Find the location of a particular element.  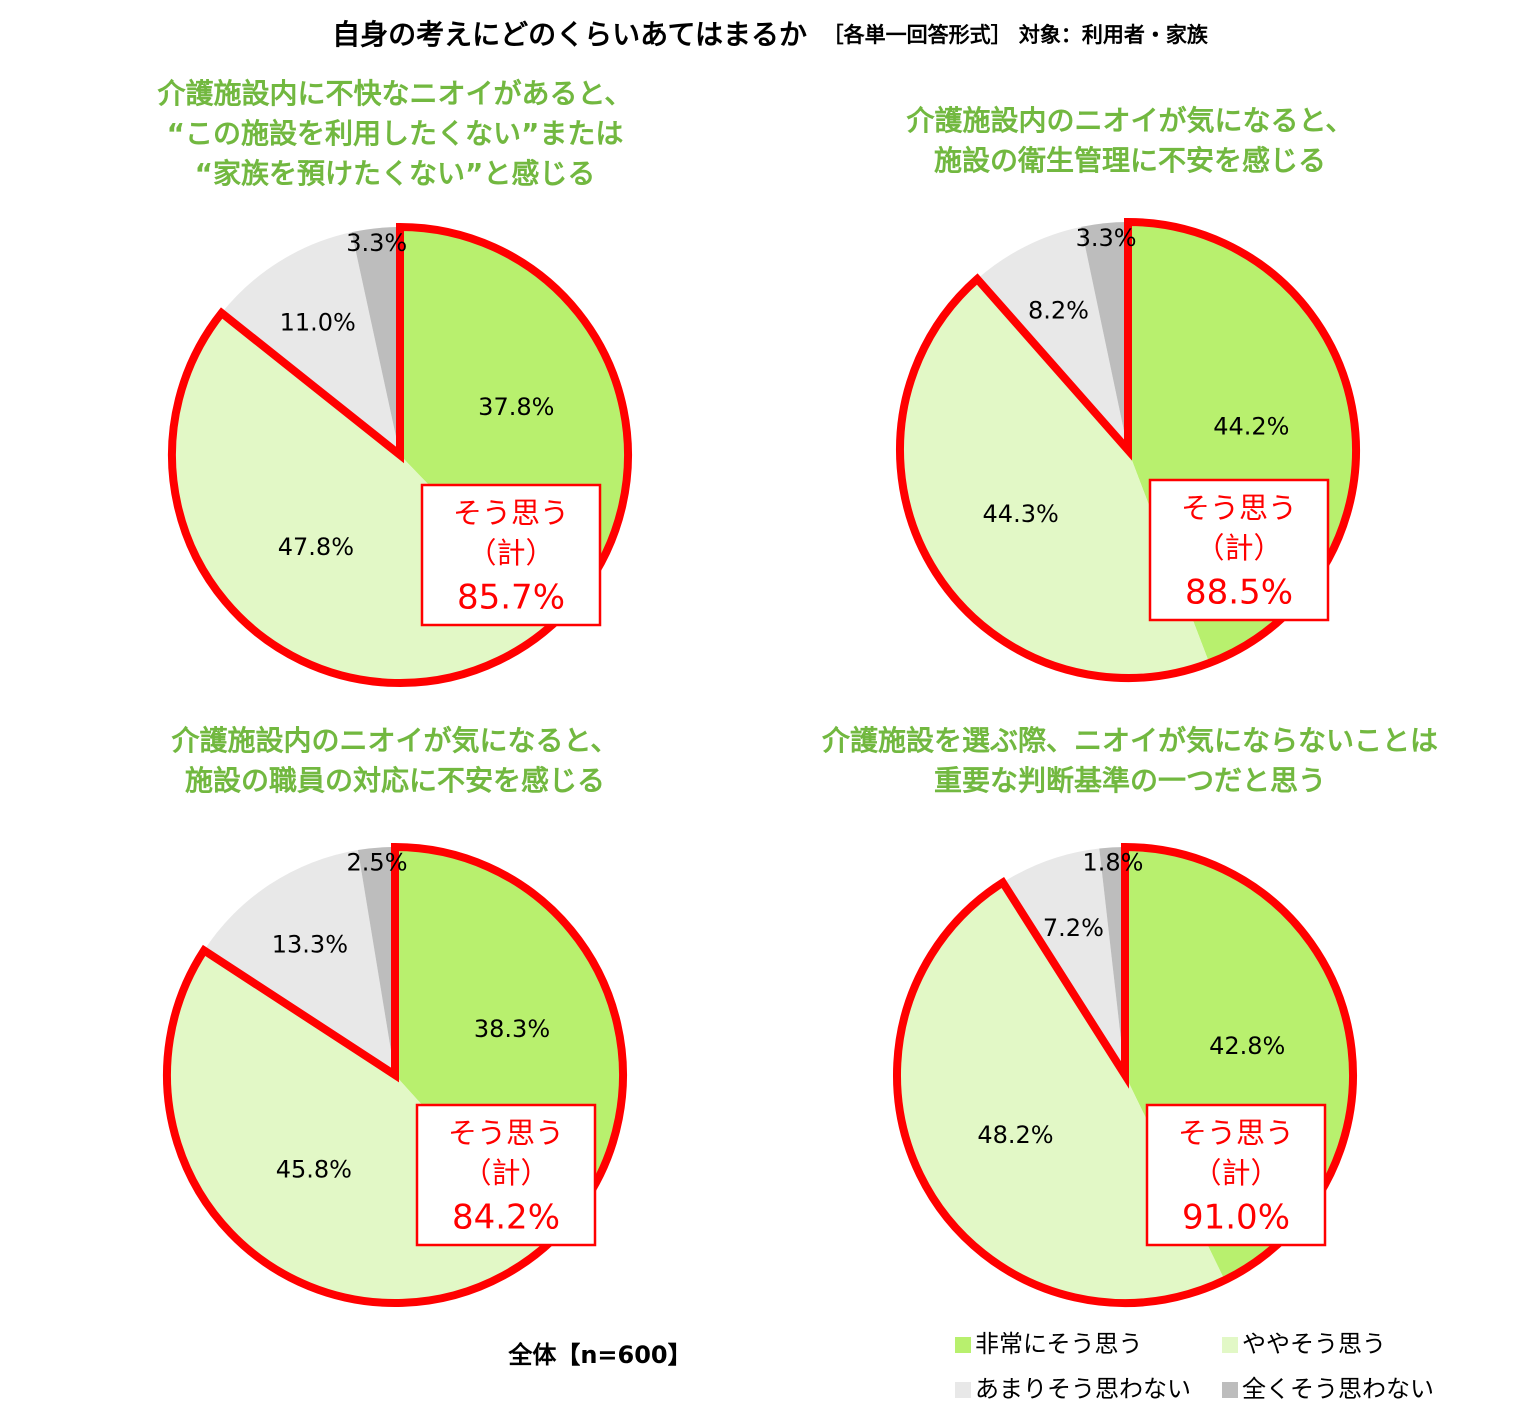

data-label: 2.5% is located at coordinates (377, 863).